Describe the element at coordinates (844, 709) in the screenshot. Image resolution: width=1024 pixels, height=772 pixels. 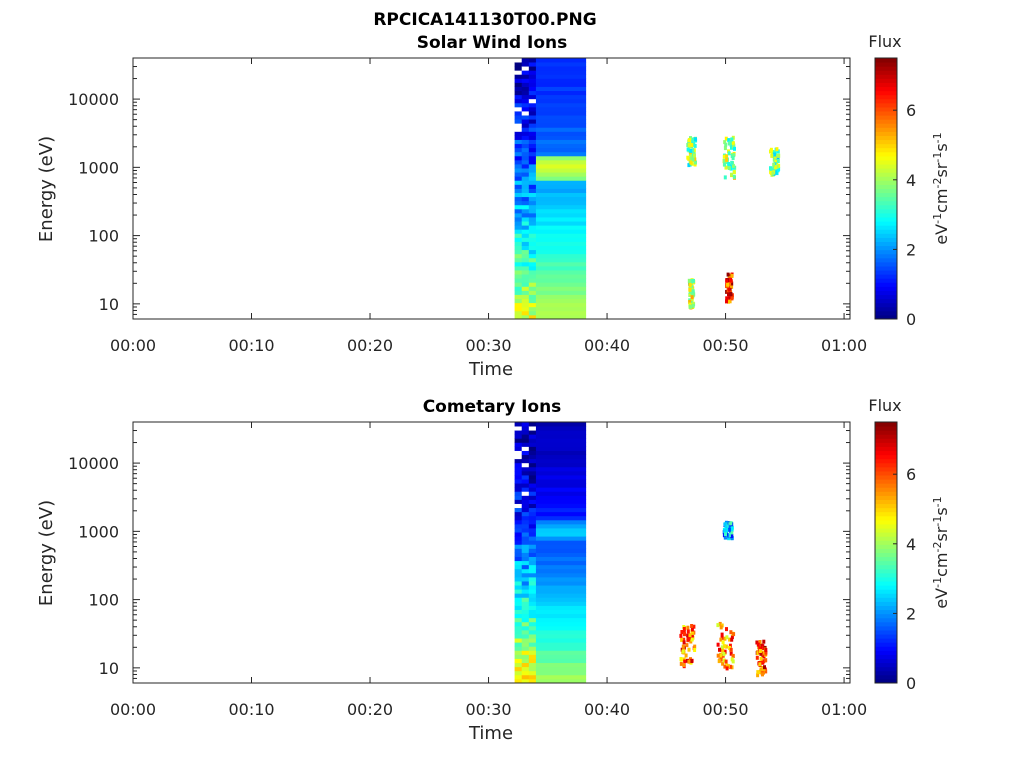
I see `x-tick-label: 01:00` at that location.